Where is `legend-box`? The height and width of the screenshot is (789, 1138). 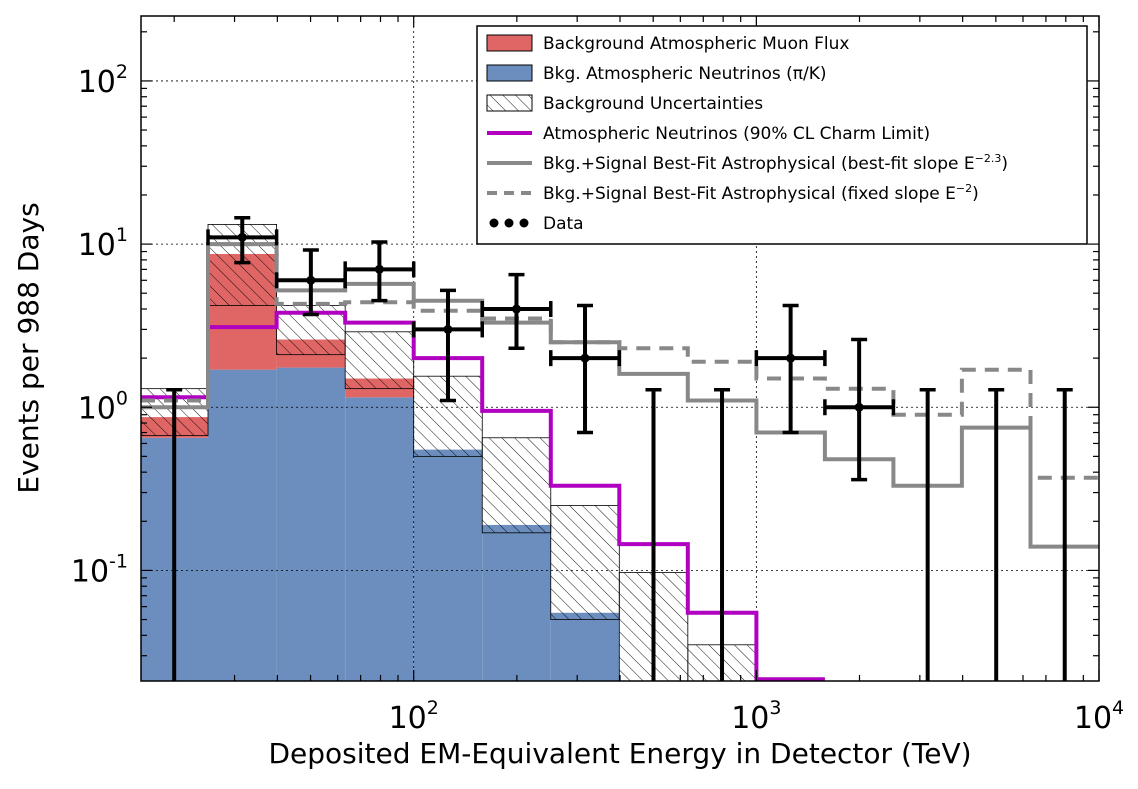
legend-box is located at coordinates (782, 135).